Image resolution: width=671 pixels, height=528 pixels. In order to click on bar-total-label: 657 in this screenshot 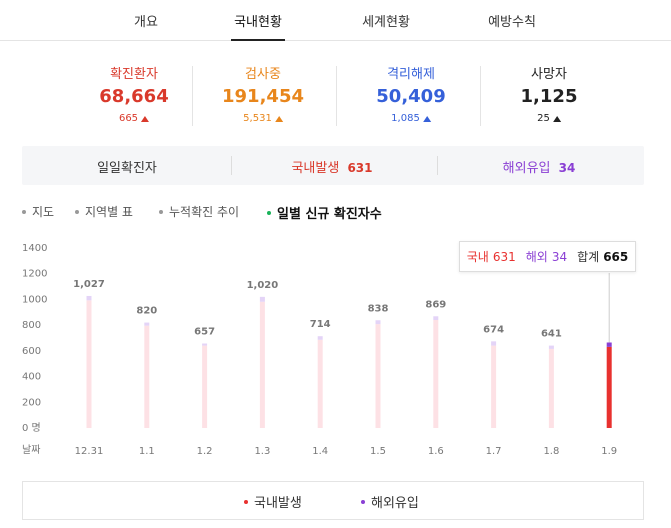, I will do `click(204, 332)`.